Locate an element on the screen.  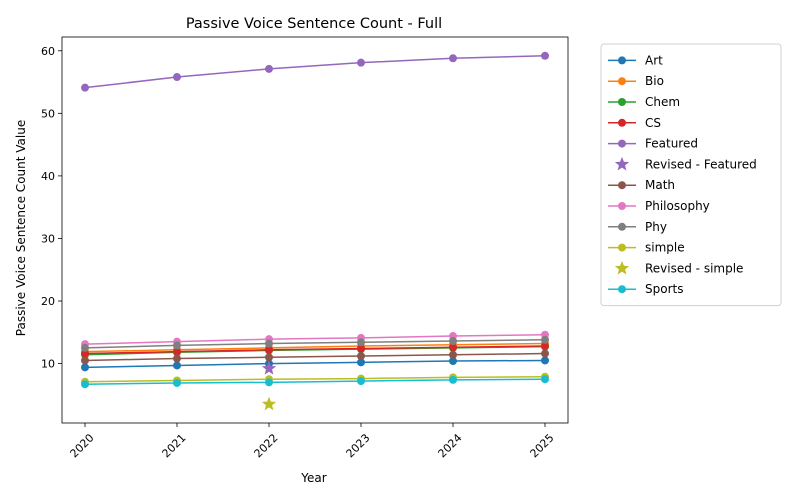
legend-item-revised-featured: Revised - Featured is located at coordinates (685, 163).